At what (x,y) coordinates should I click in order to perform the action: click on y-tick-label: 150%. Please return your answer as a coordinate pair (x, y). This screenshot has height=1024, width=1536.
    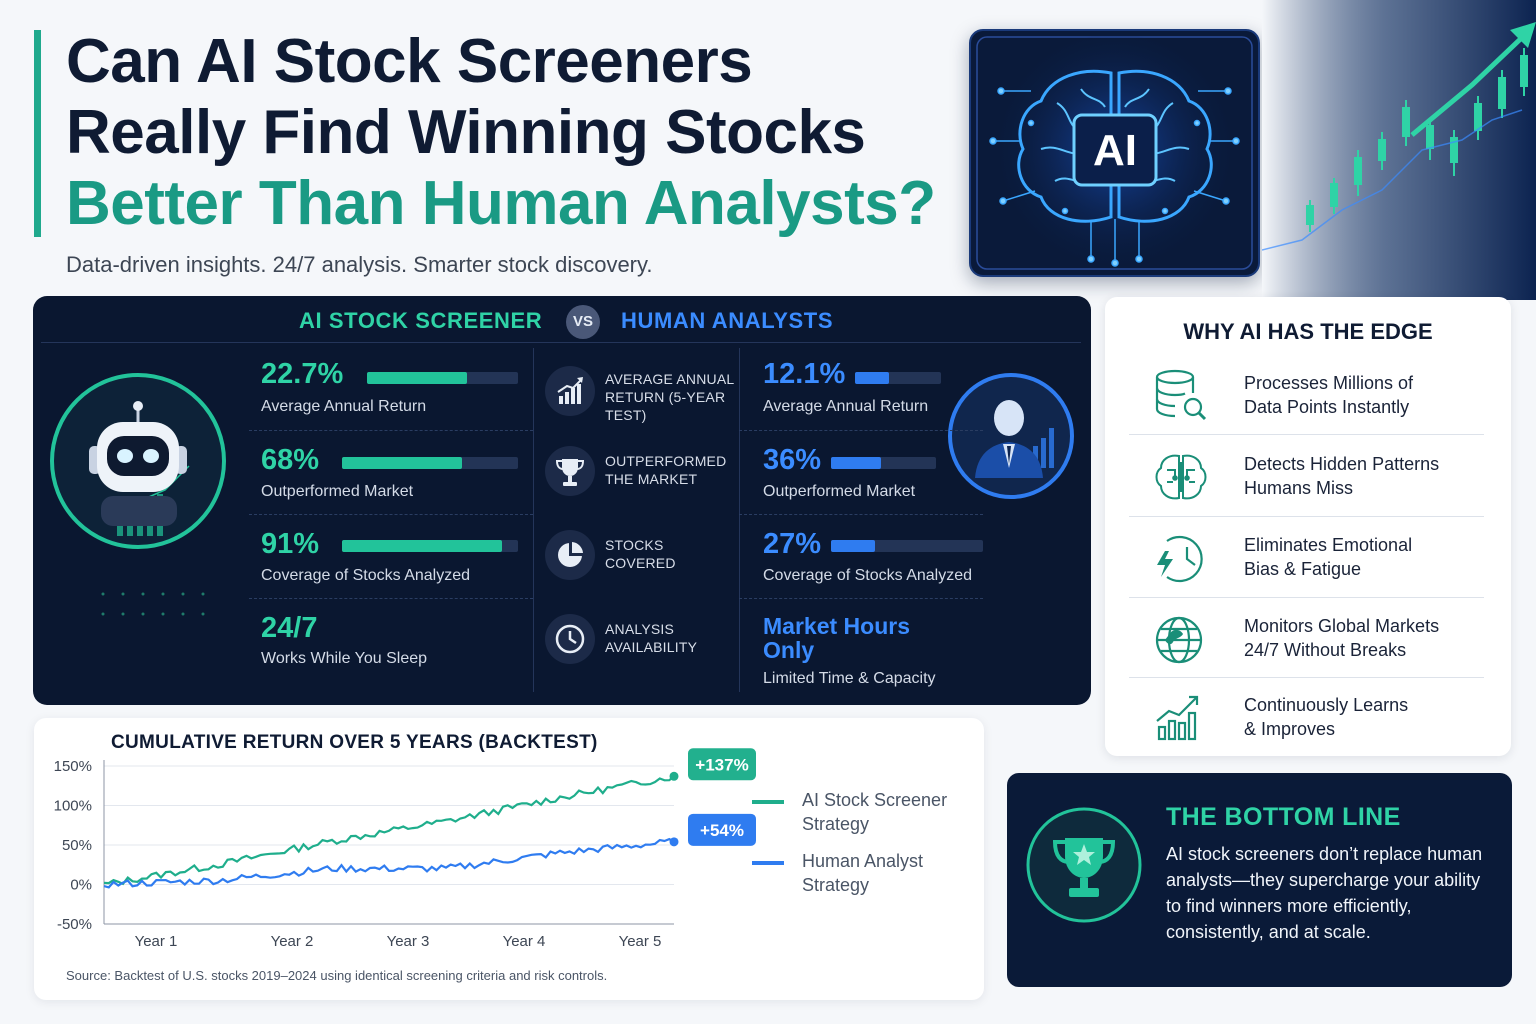
    Looking at the image, I should click on (73, 766).